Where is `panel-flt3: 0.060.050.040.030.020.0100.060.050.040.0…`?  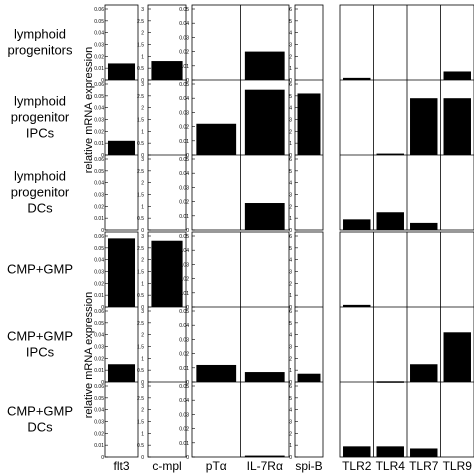 panel-flt3: 0.060.050.040.030.020.0100.060.050.040.0… is located at coordinates (116, 238).